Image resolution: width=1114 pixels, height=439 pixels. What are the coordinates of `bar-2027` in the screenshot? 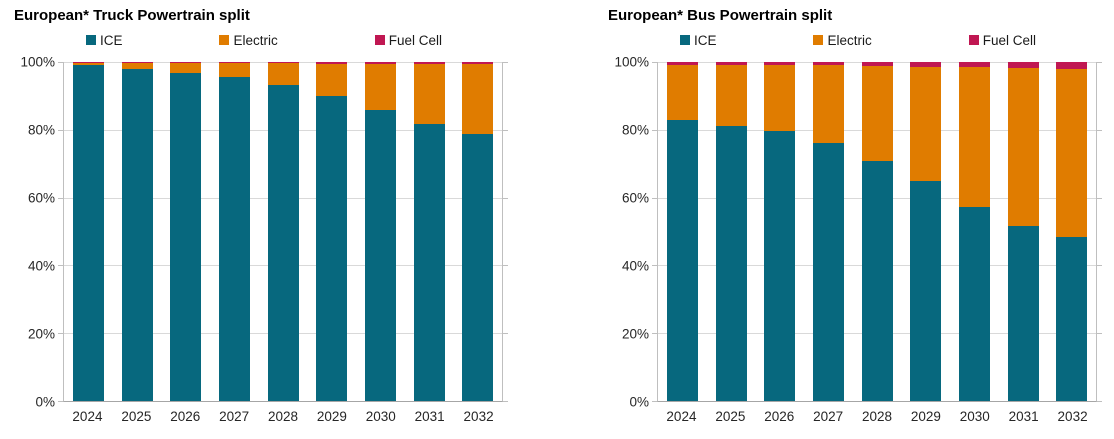 It's located at (828, 231).